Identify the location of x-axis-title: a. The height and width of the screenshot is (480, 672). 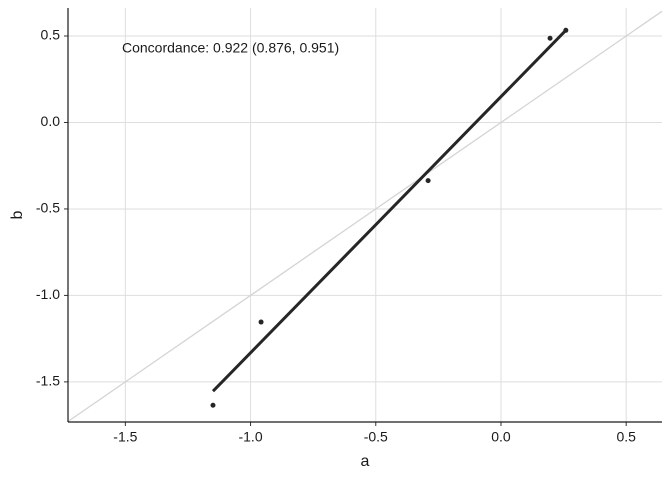
(365, 461).